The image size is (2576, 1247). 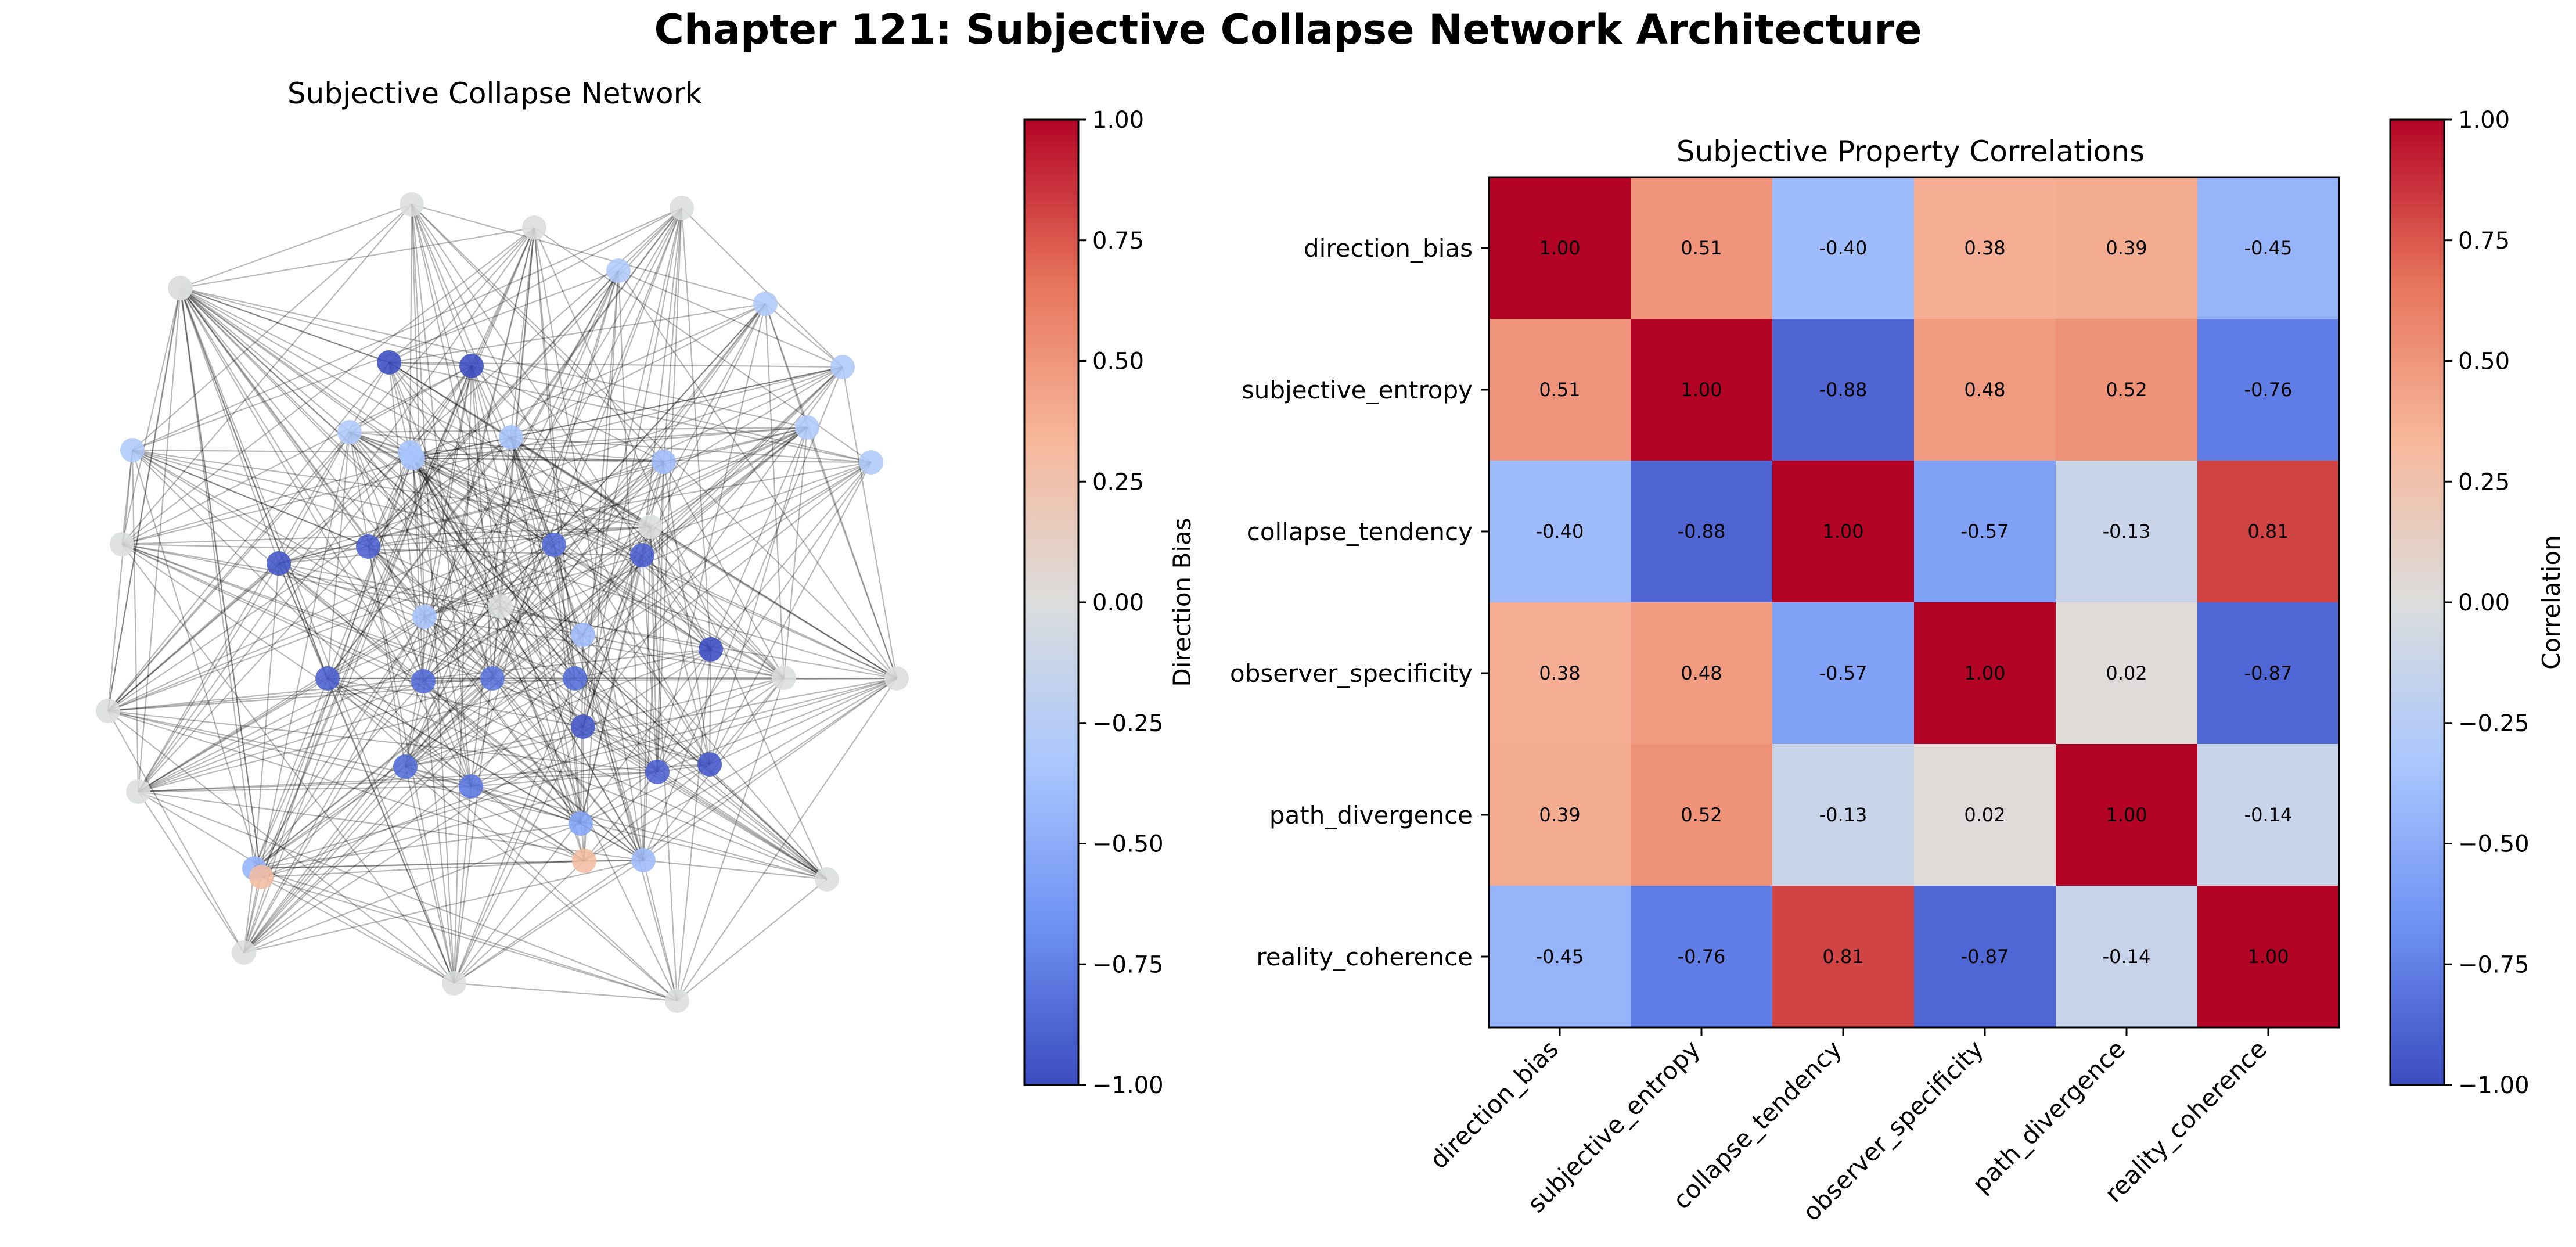 What do you see at coordinates (1494, 1104) in the screenshot?
I see `x-tick-label: direction_bias` at bounding box center [1494, 1104].